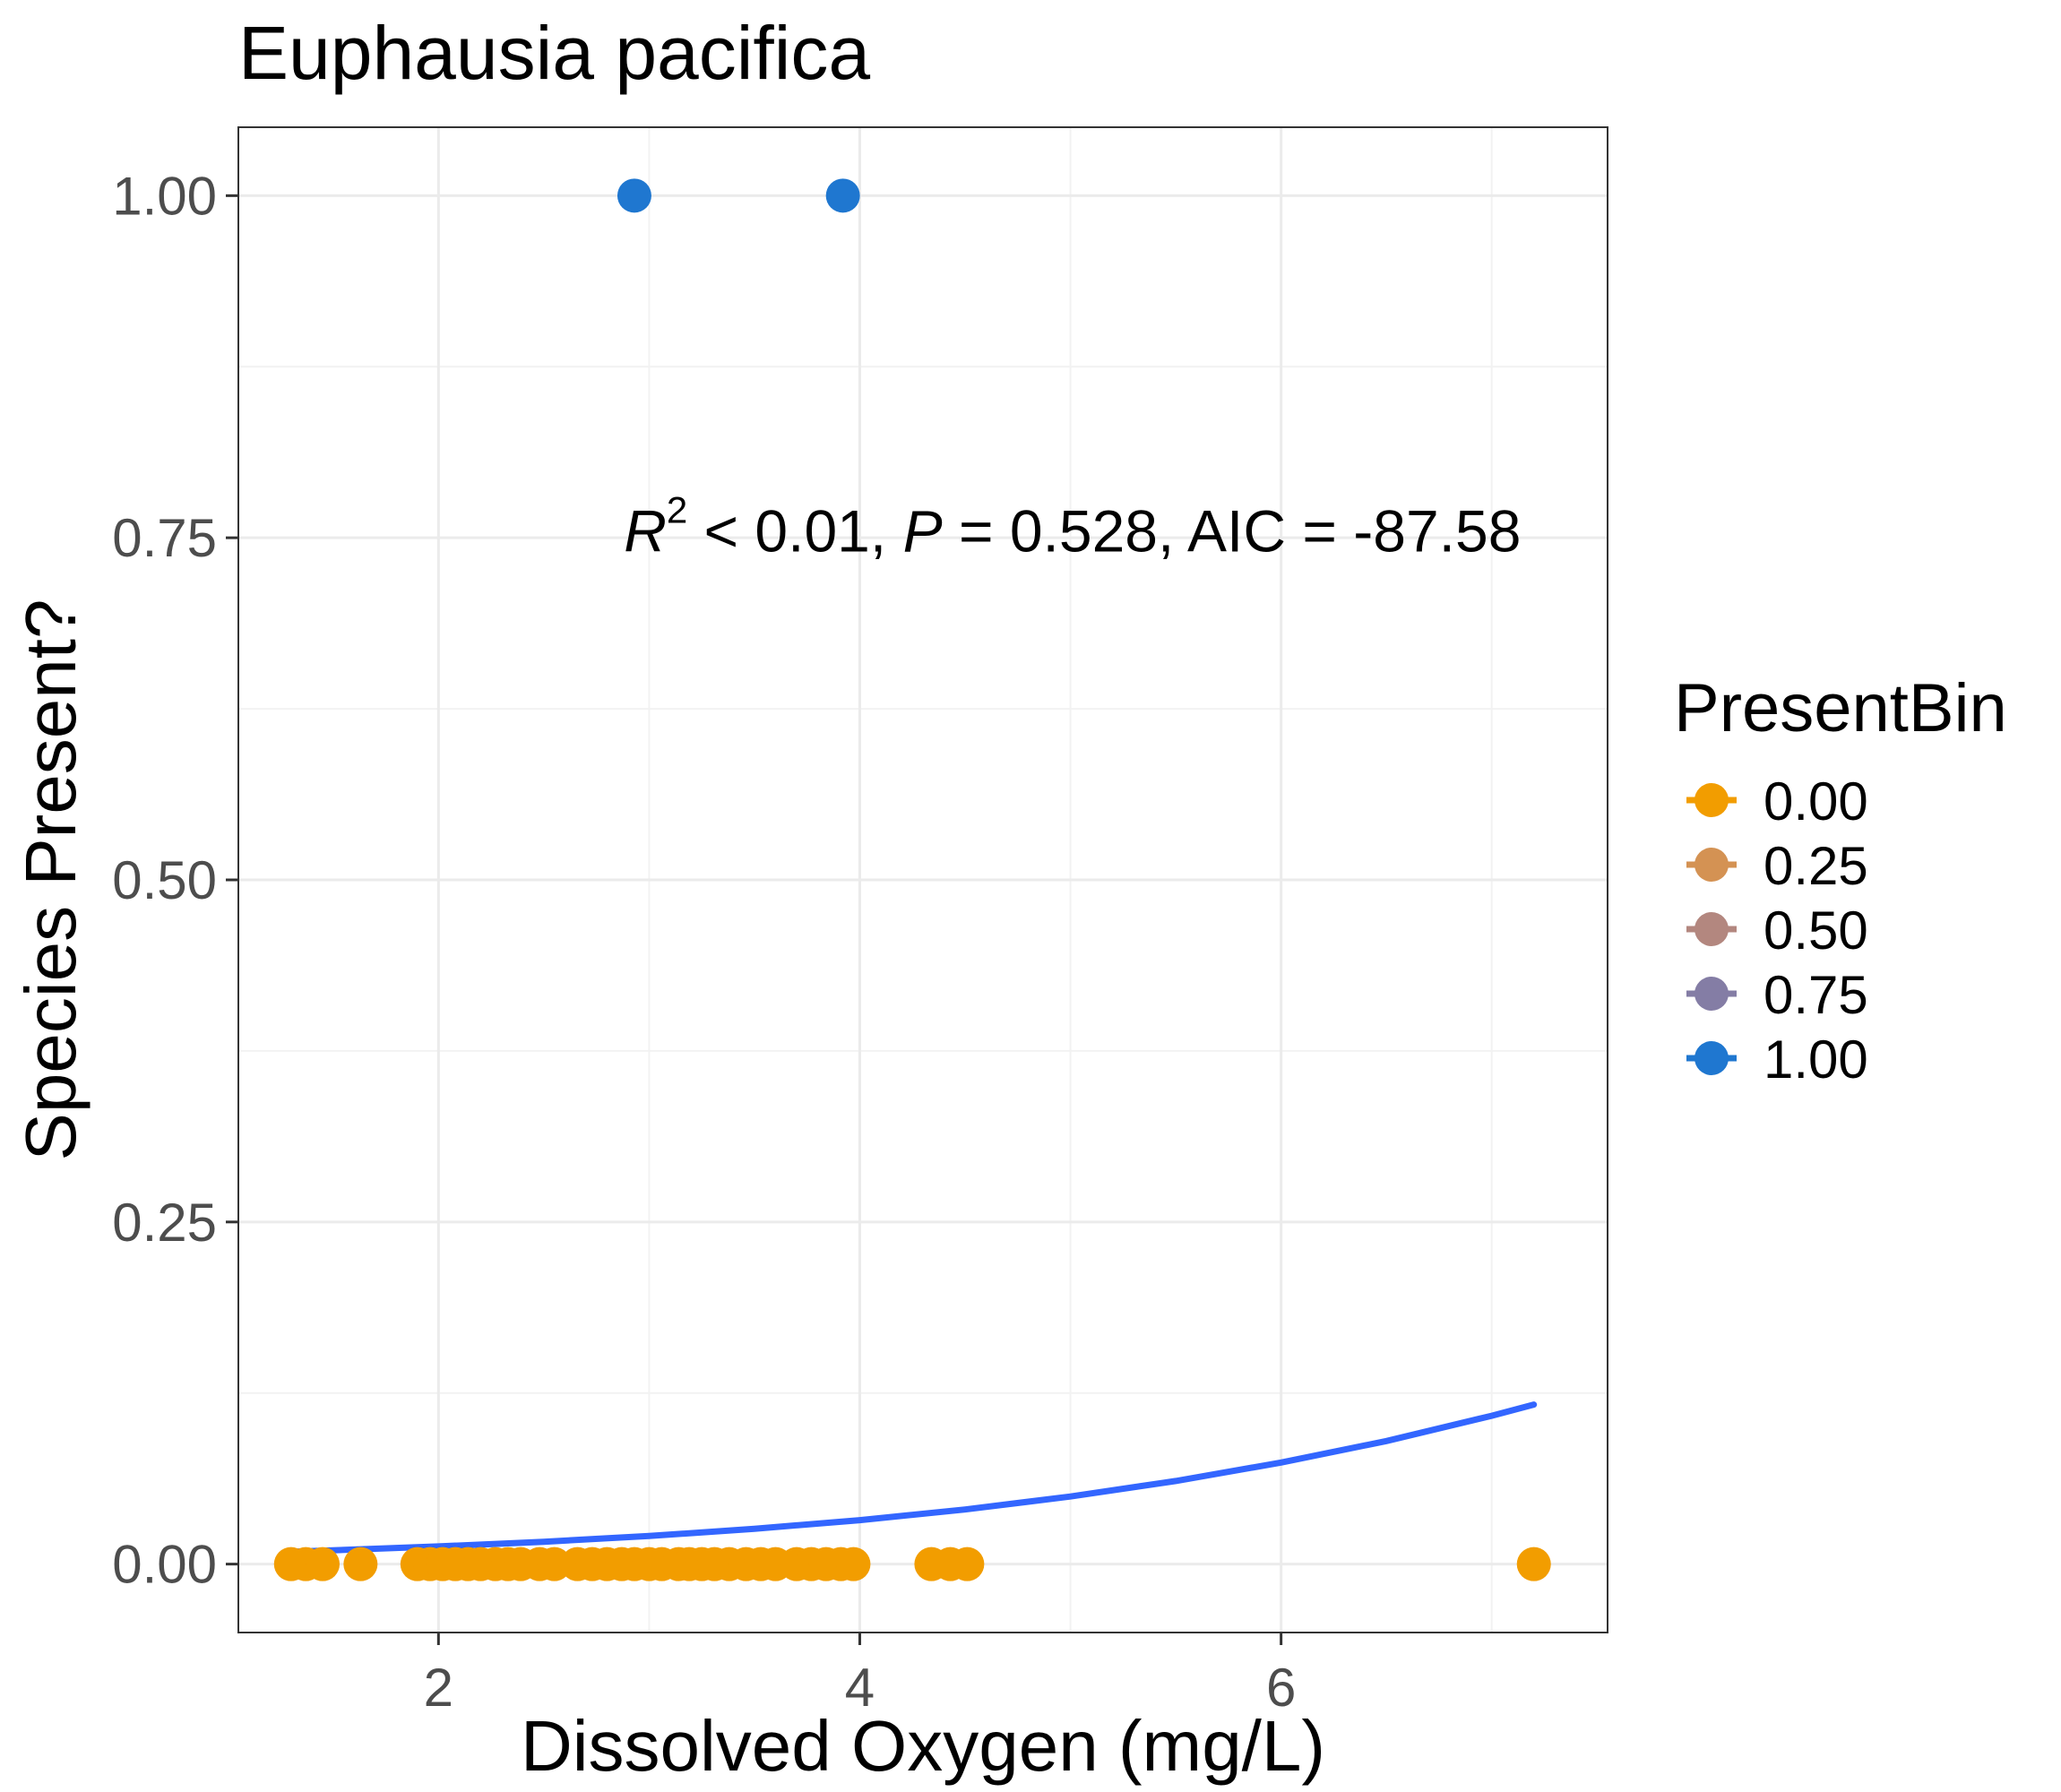 The image size is (2061, 1792). I want to click on y-tick-label: 0.75, so click(164, 538).